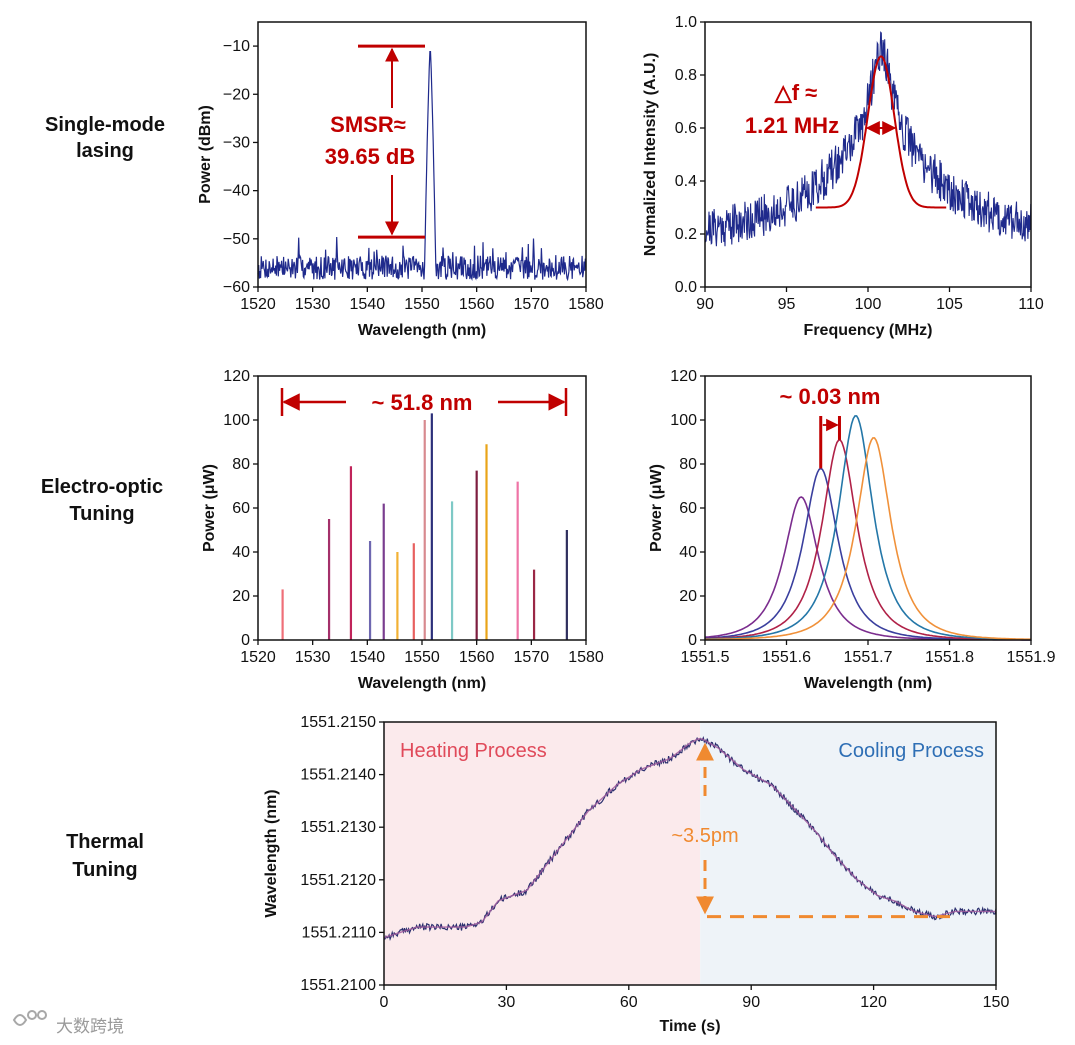 The height and width of the screenshot is (1045, 1075). I want to click on x-axis-label: Time (s), so click(689, 1026).